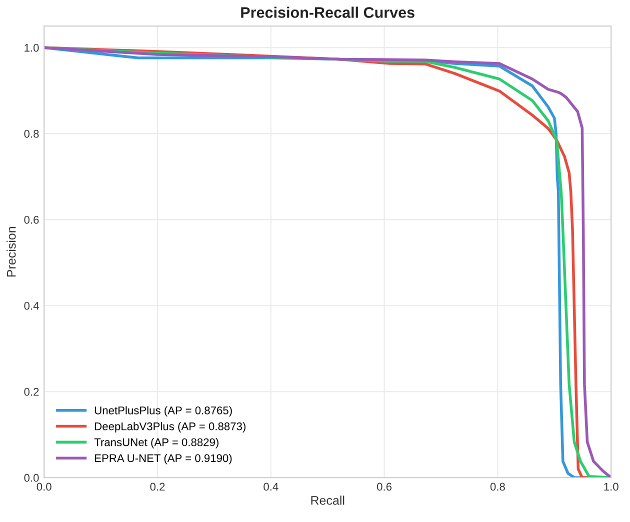 This screenshot has height=522, width=630. Describe the element at coordinates (271, 486) in the screenshot. I see `x-tick-label: 0.4` at that location.